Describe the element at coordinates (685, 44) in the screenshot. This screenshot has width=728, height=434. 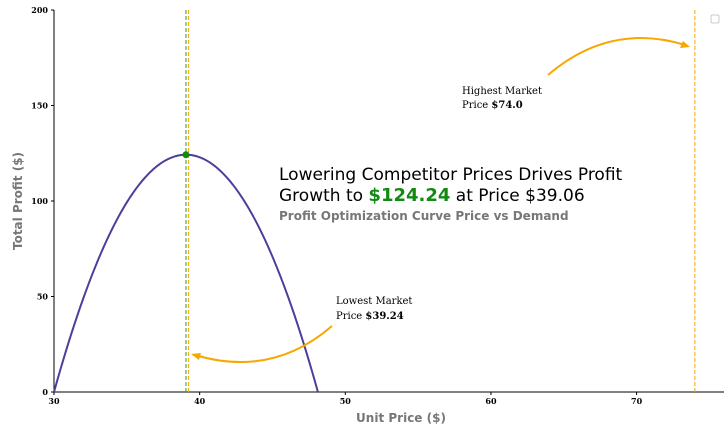
I see `highest-price-arrowhead` at that location.